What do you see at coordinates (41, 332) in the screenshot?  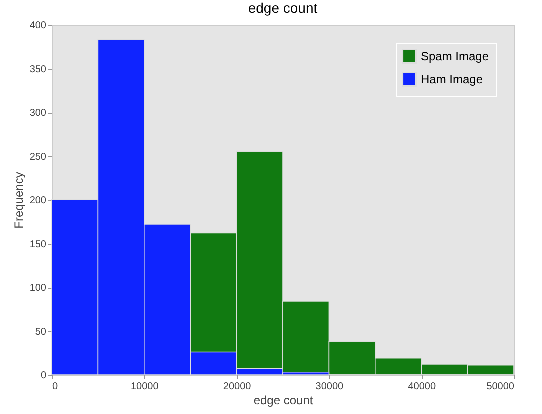 I see `y-tick-label: 50` at bounding box center [41, 332].